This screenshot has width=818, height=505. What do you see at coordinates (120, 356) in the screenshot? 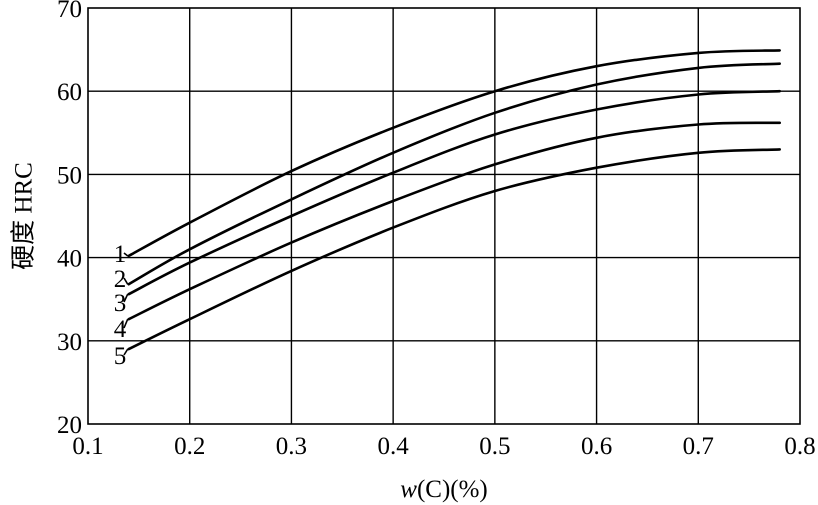
I see `curve-5-label: 5` at bounding box center [120, 356].